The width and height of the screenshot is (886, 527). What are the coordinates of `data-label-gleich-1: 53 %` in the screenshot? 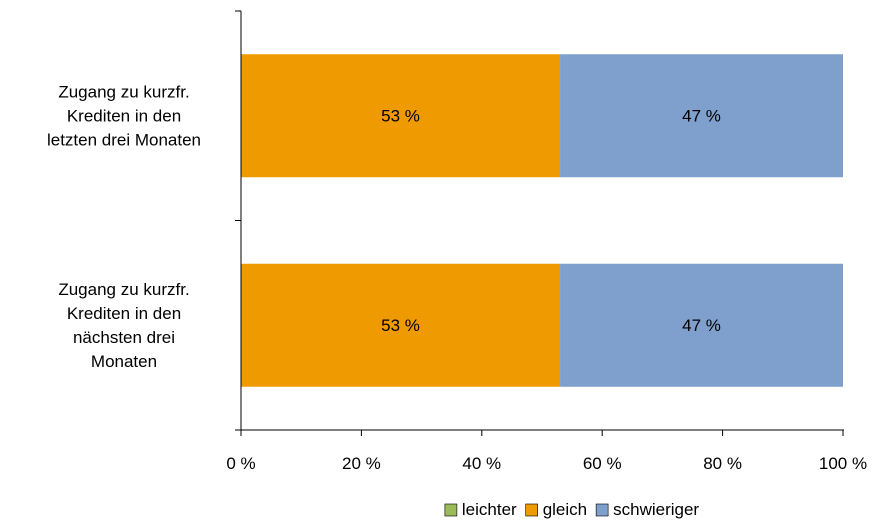 It's located at (400, 116).